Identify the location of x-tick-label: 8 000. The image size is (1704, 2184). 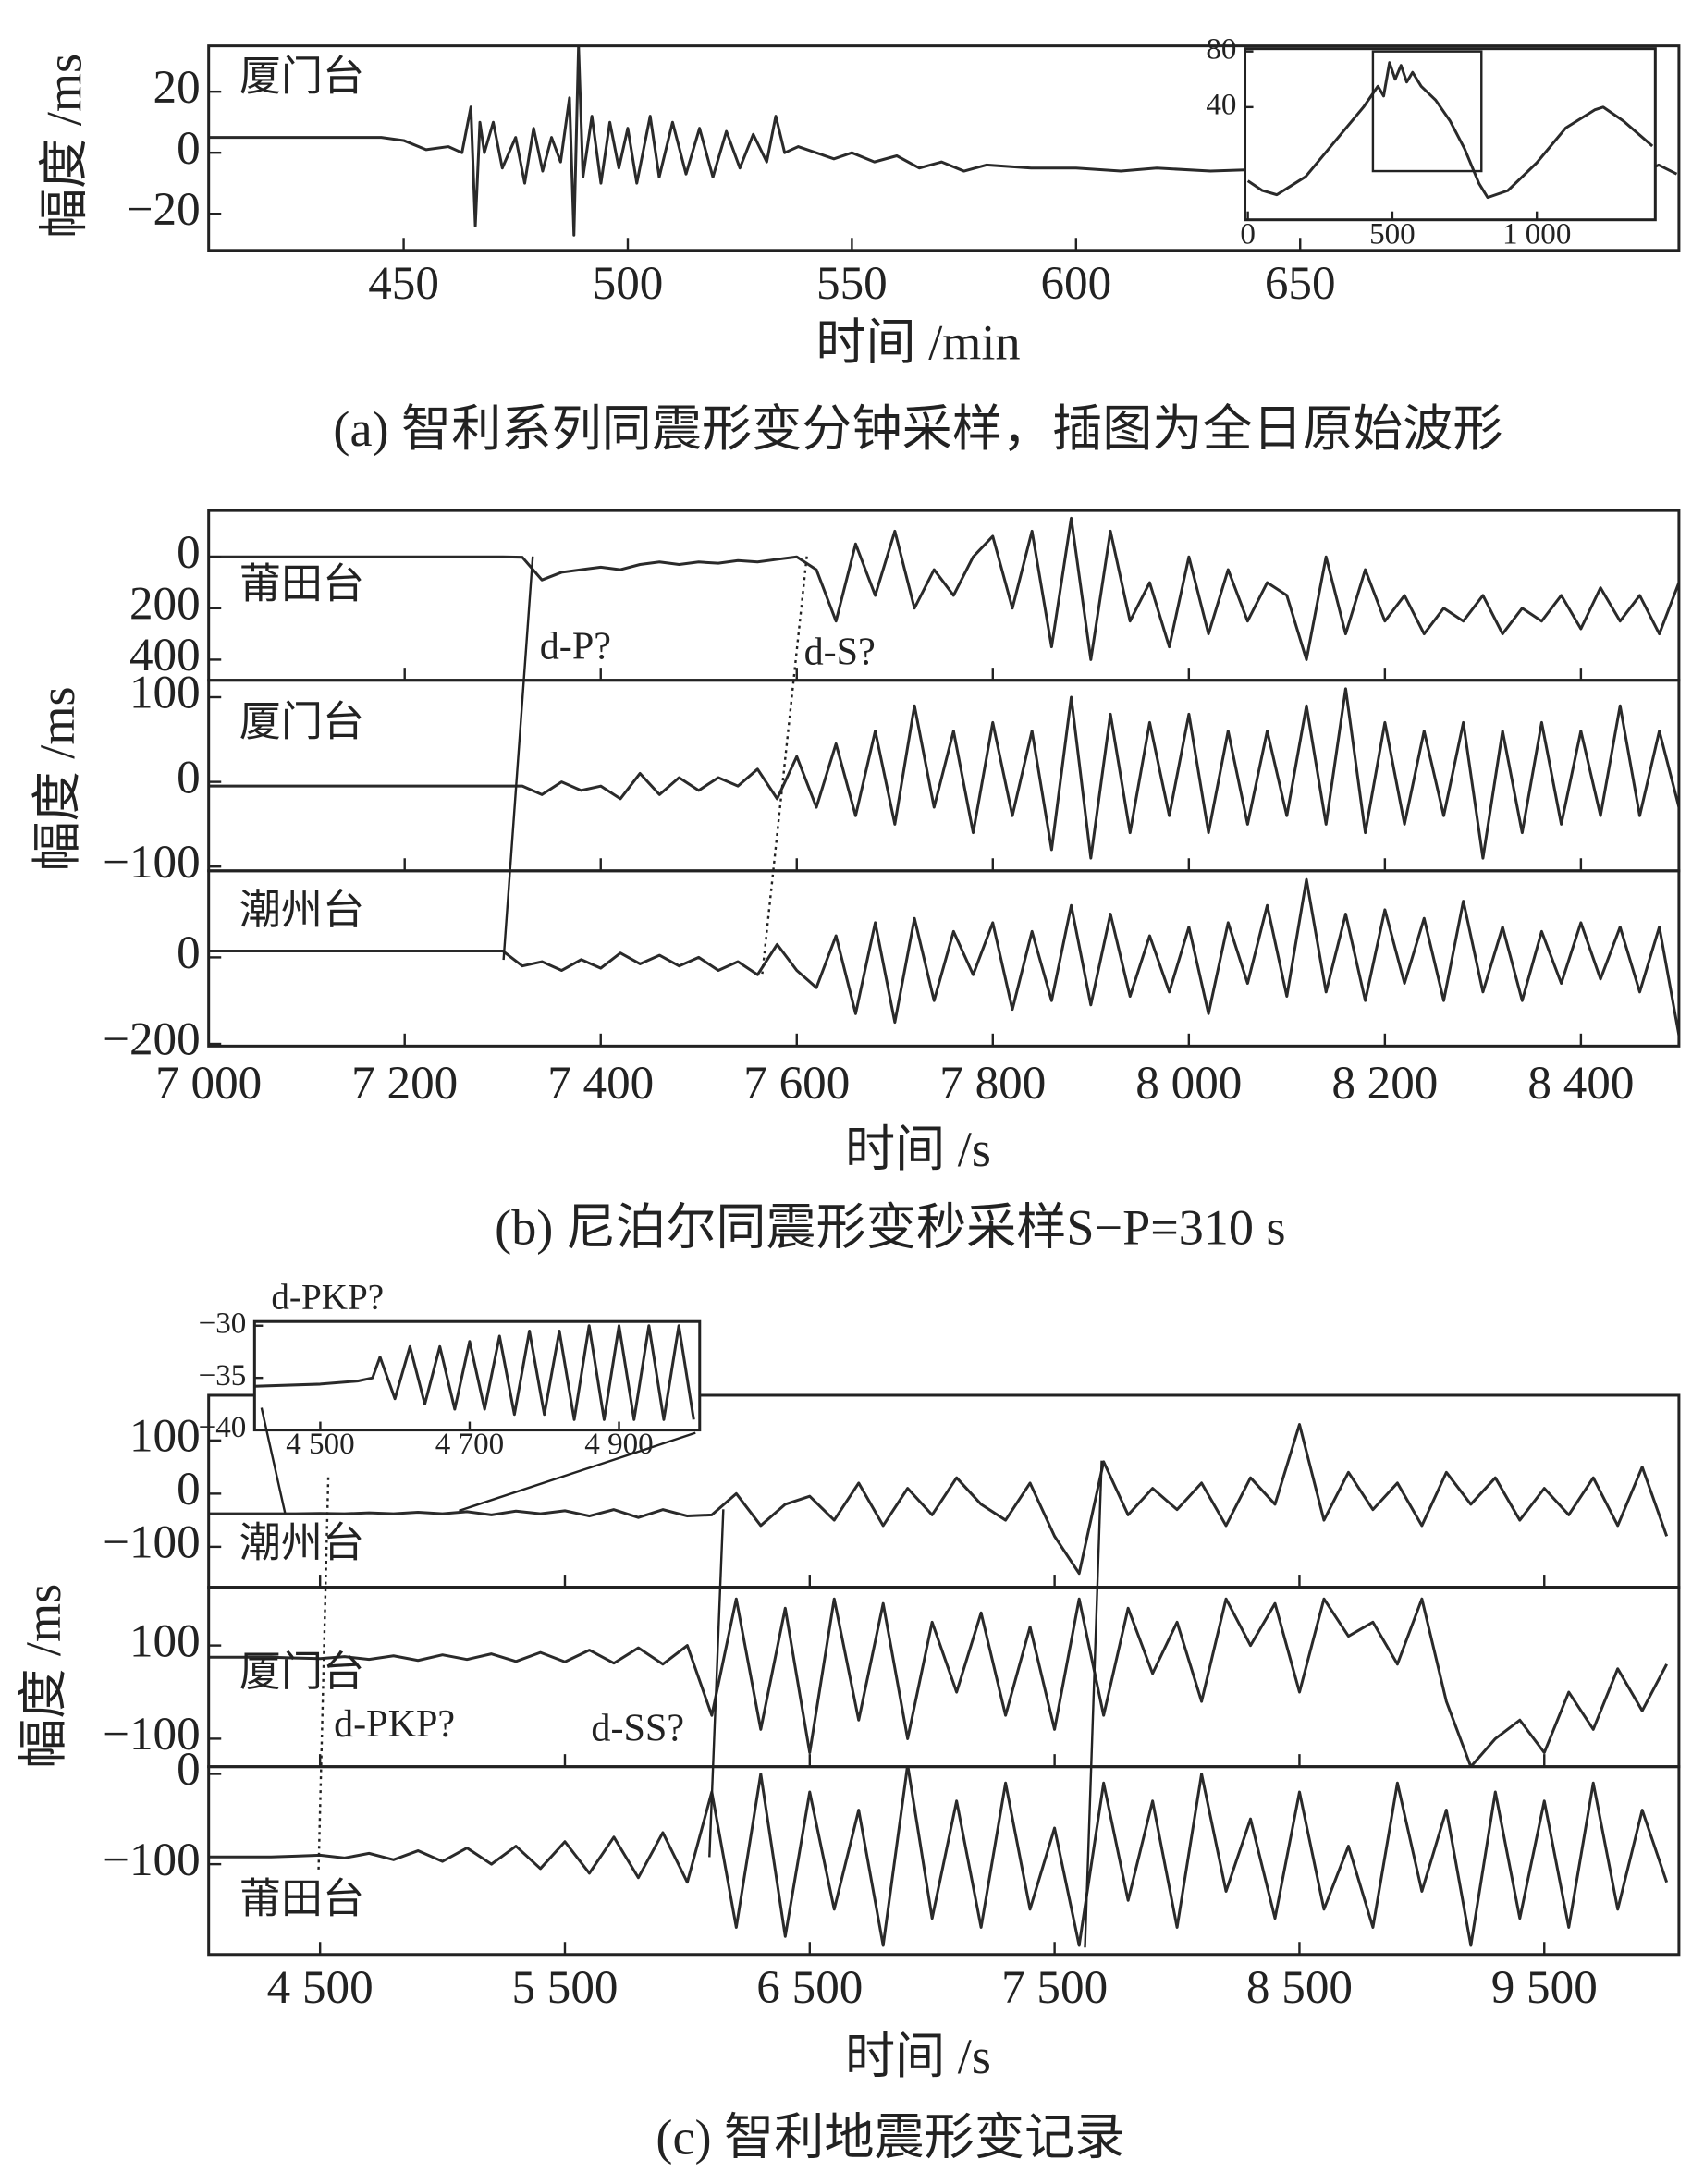
(1188, 1083).